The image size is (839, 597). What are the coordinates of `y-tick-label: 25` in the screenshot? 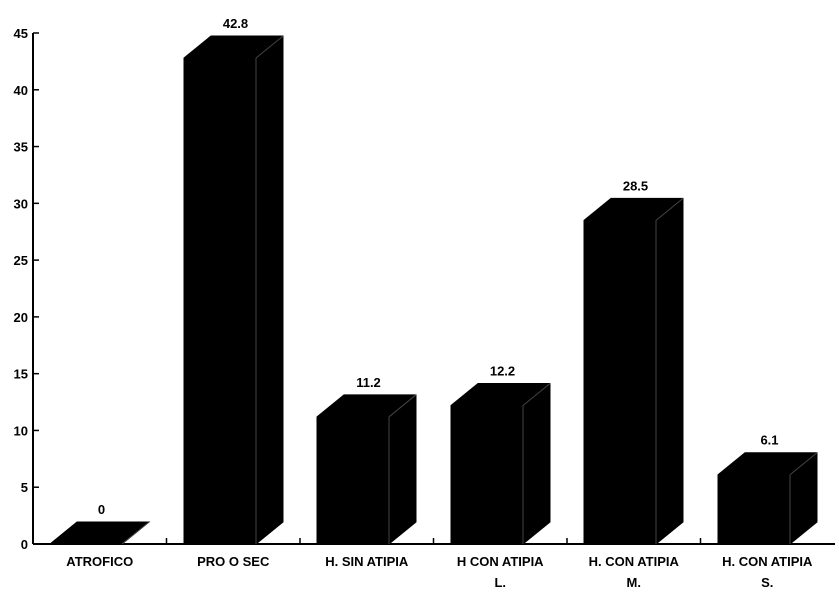 It's located at (21, 260).